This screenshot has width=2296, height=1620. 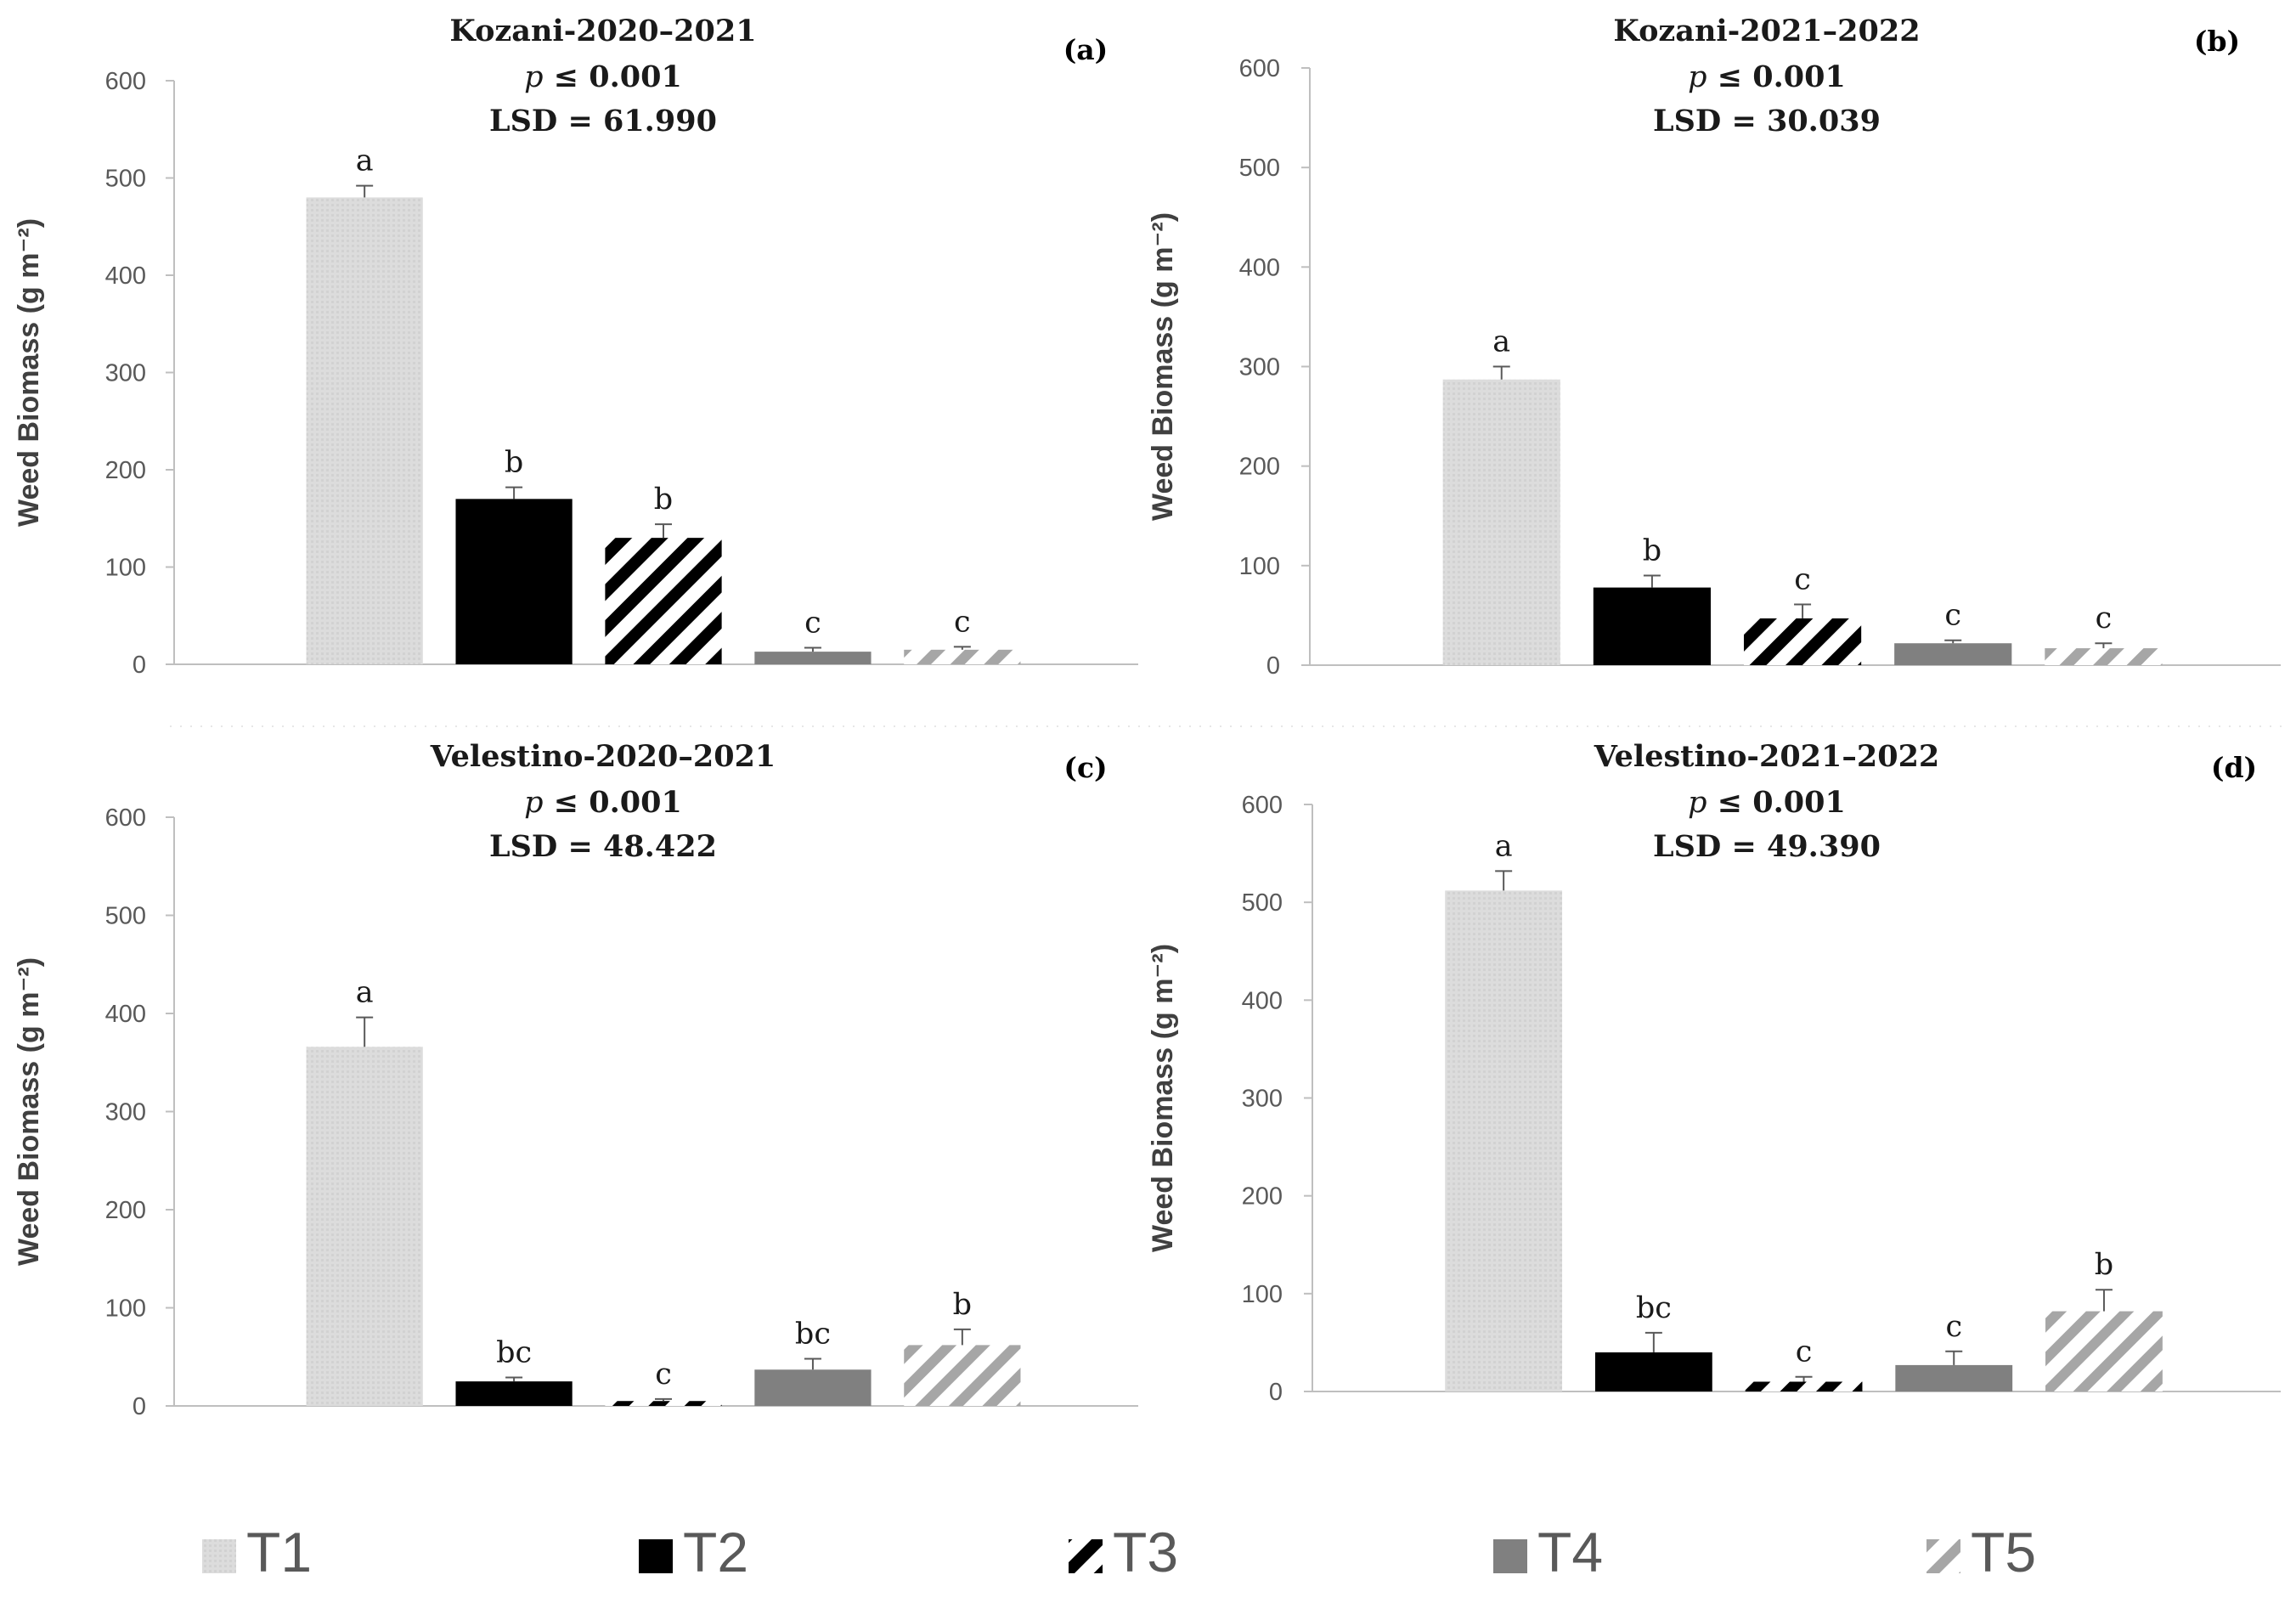 I want to click on chart-title: Velestino-2020–2021, so click(x=603, y=756).